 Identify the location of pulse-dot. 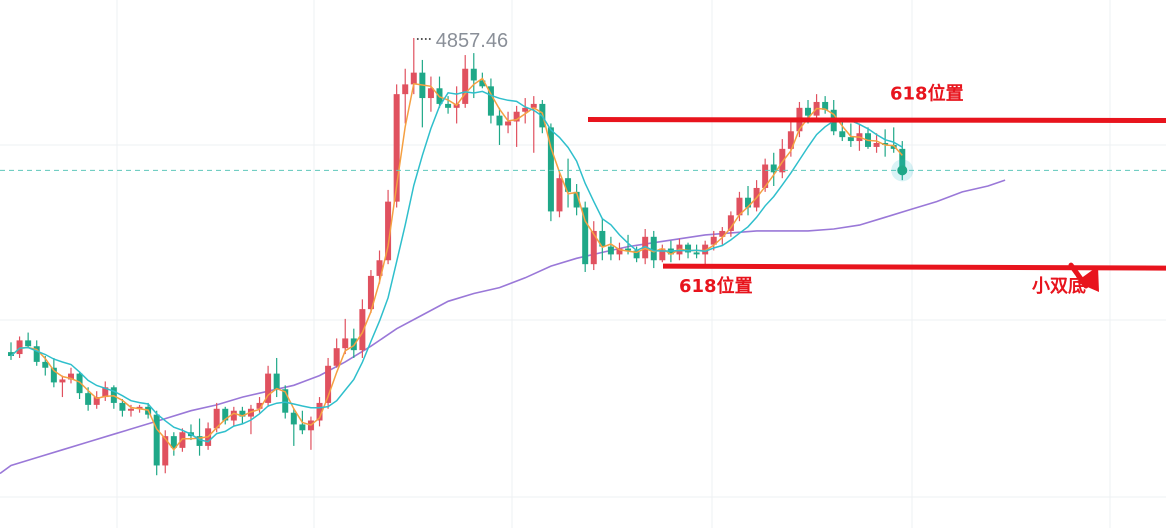
(902, 170).